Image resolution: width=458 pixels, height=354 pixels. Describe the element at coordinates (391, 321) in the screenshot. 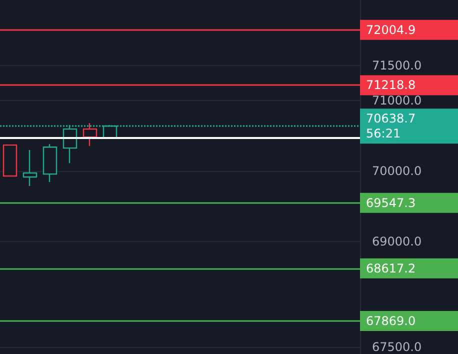

I see `ref-line-label: 67869.0` at that location.